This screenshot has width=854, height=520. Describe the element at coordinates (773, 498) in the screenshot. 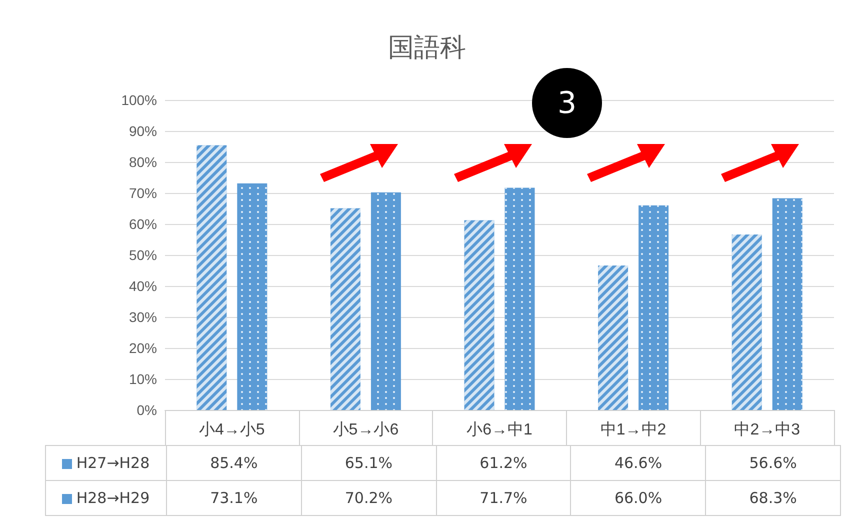

I see `data-label: 68.3%` at that location.